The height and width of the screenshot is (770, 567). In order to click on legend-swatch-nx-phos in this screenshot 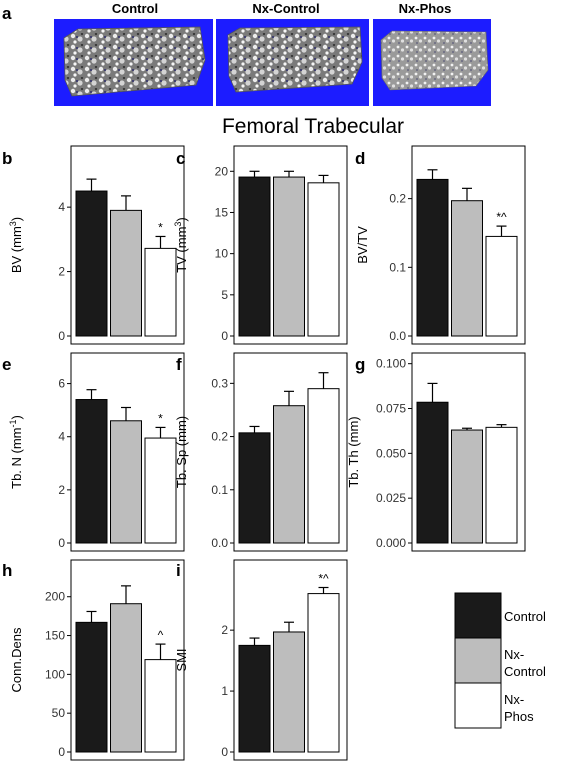, I will do `click(478, 705)`.